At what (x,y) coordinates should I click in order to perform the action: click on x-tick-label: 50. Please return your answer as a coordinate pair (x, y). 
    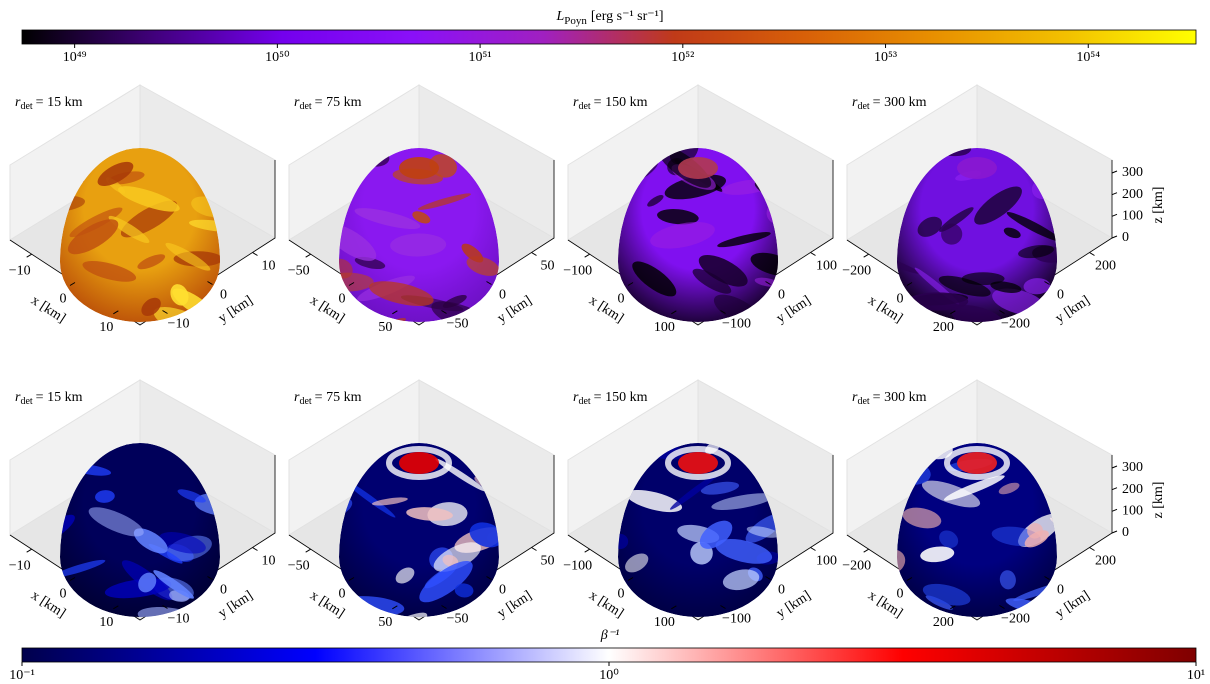
    Looking at the image, I should click on (385, 622).